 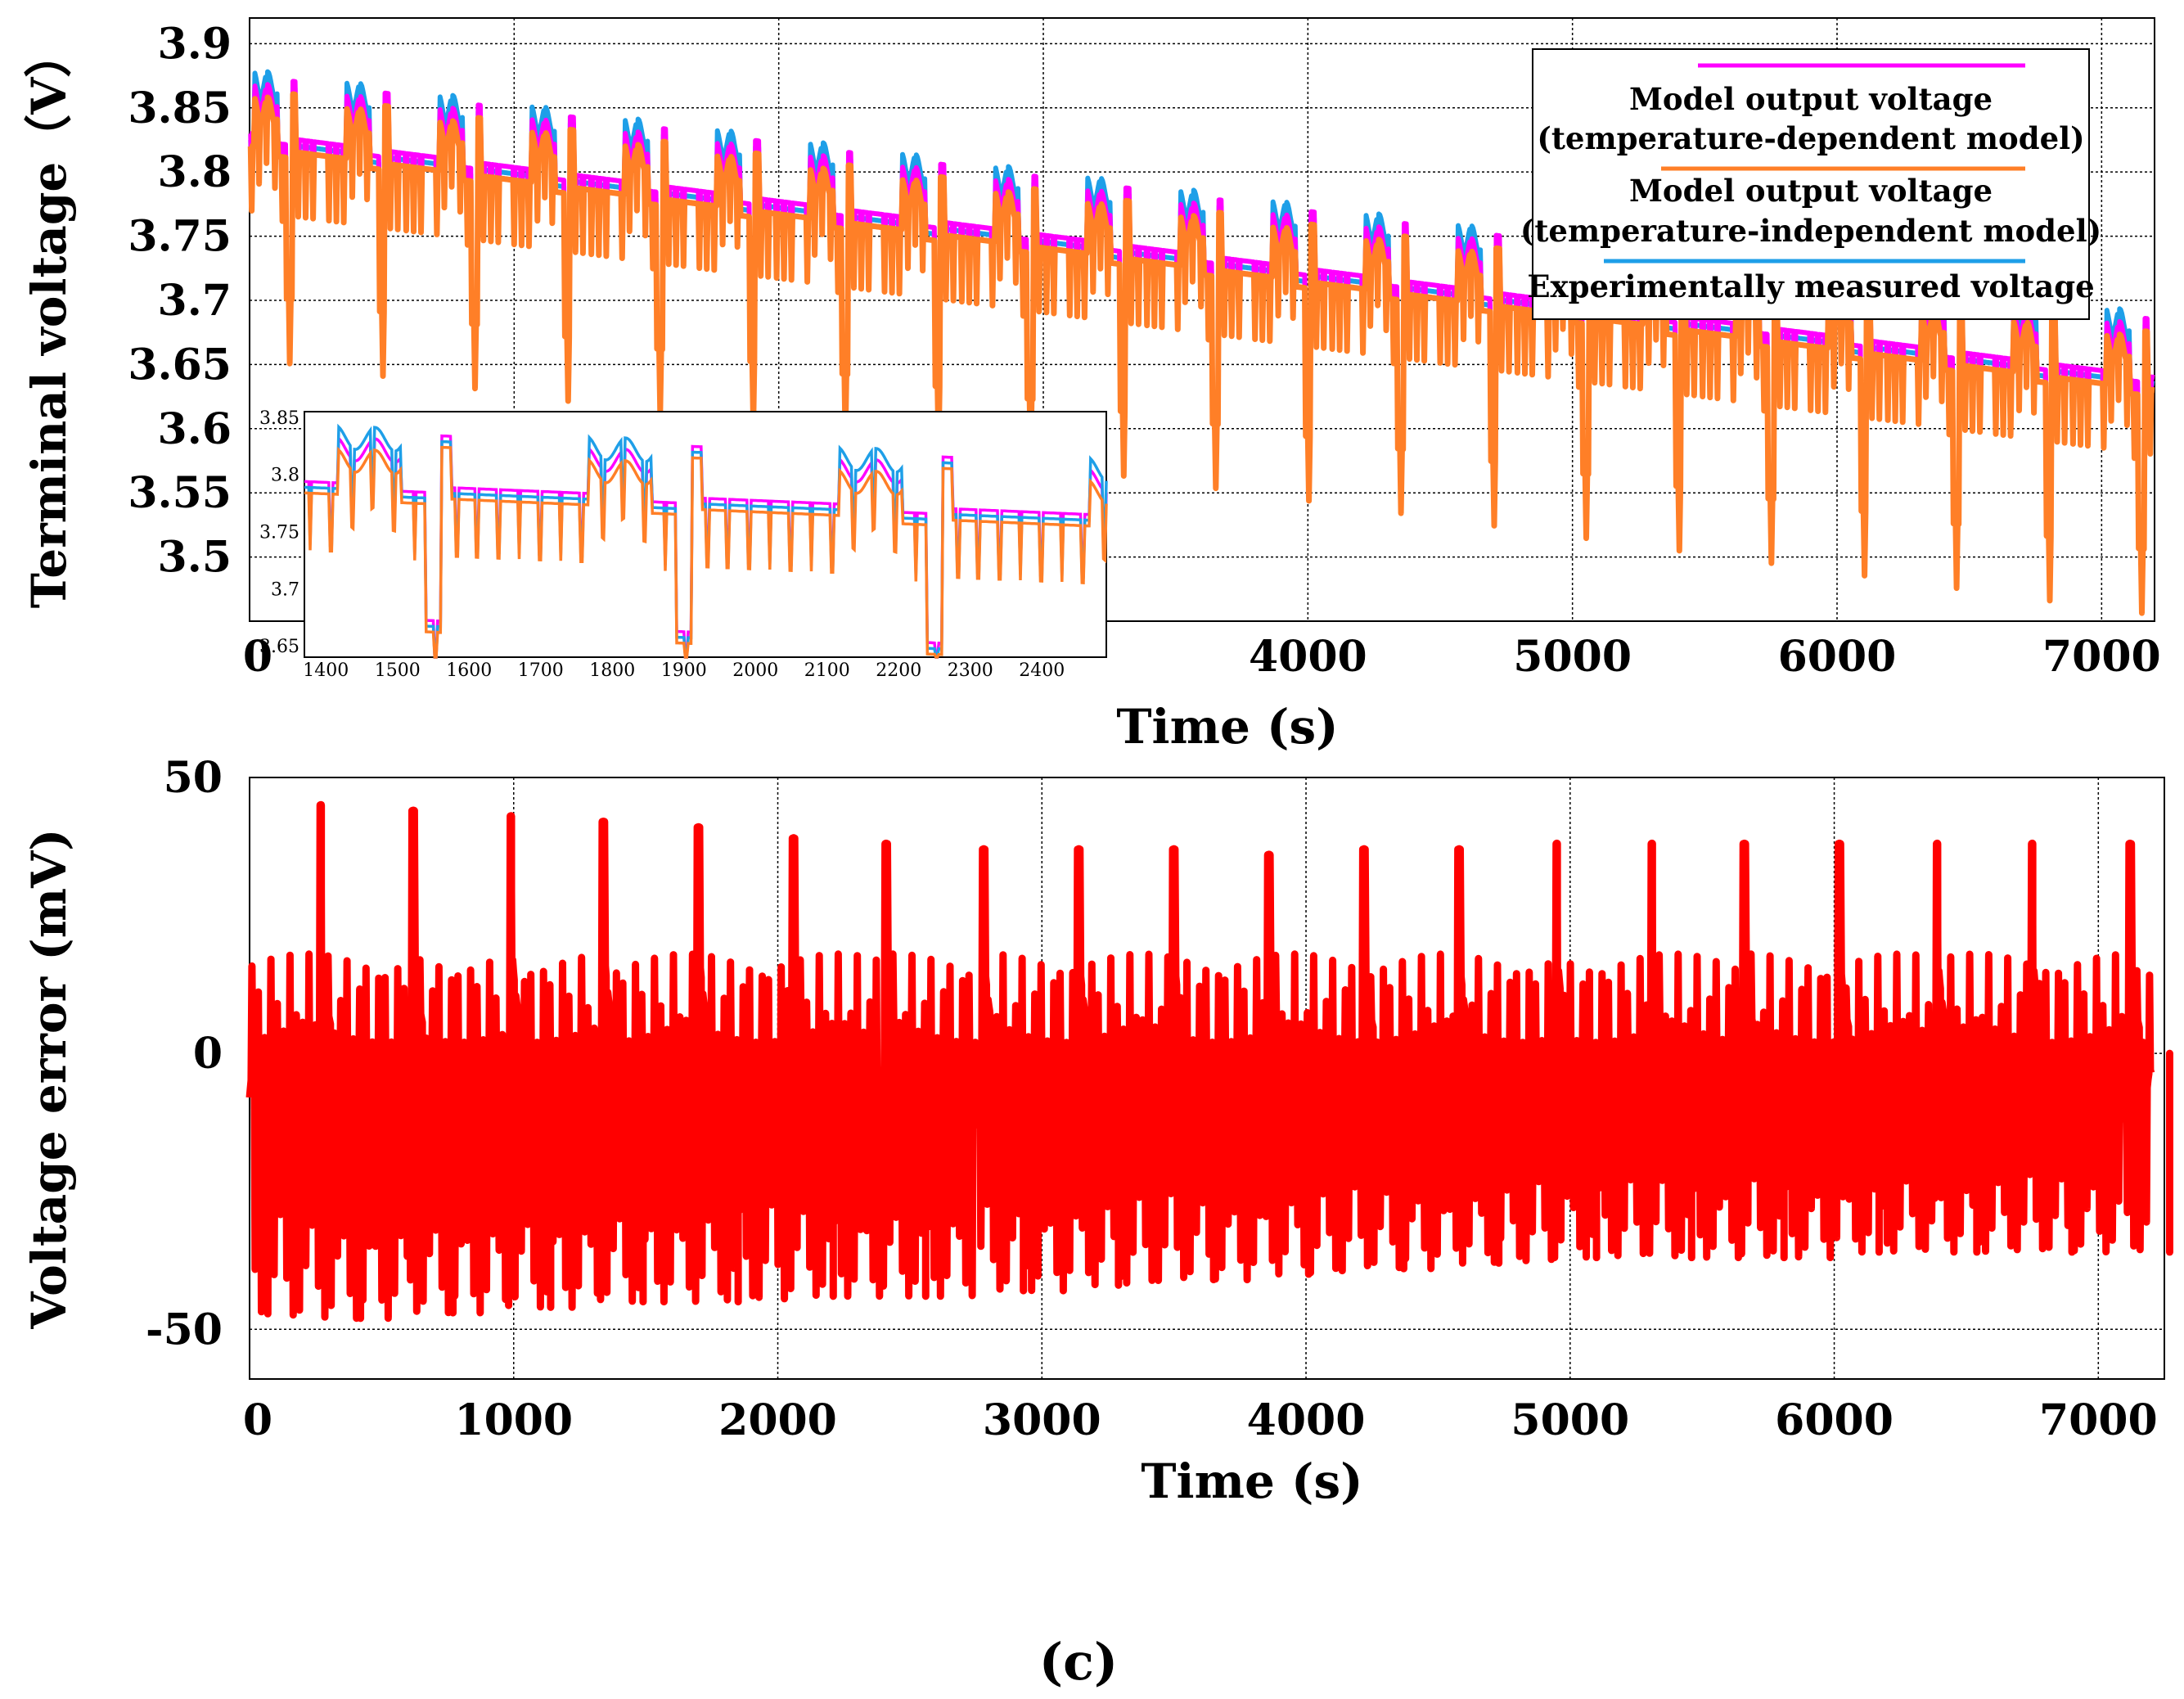 I want to click on bottom-y-tick-label: 50, so click(x=194, y=778).